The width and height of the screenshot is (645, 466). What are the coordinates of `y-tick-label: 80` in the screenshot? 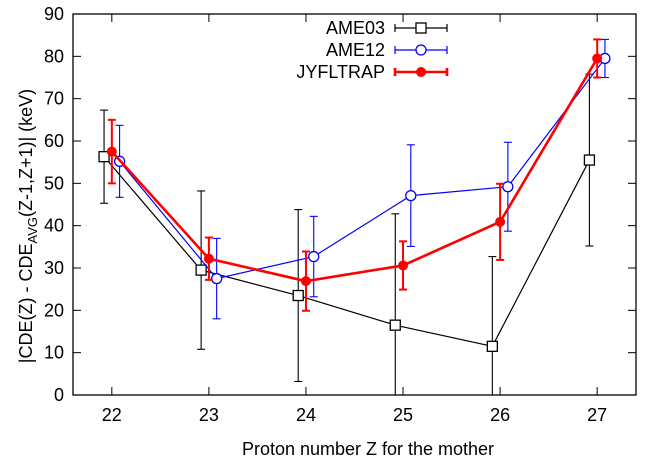 It's located at (54, 56).